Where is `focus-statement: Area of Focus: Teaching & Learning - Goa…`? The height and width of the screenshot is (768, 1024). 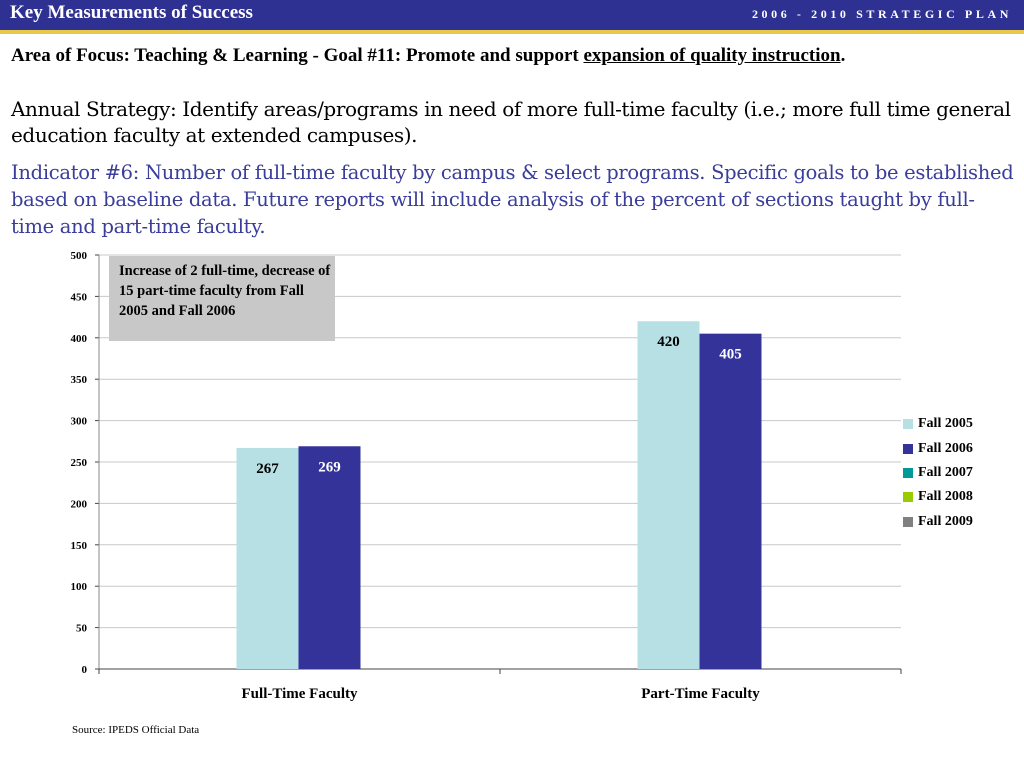
focus-statement: Area of Focus: Teaching & Learning - Goa… is located at coordinates (506, 56).